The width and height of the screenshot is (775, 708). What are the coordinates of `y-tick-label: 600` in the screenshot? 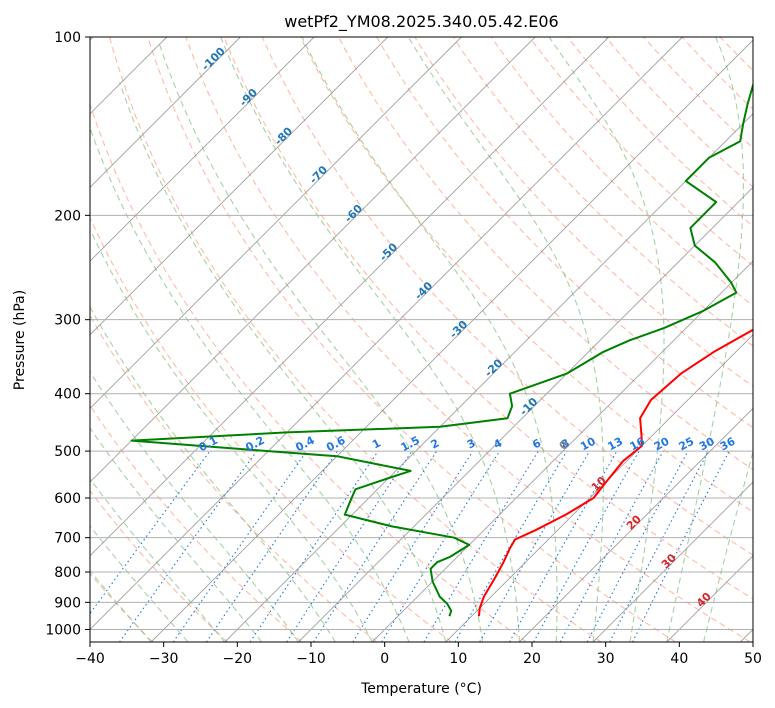 It's located at (67, 499).